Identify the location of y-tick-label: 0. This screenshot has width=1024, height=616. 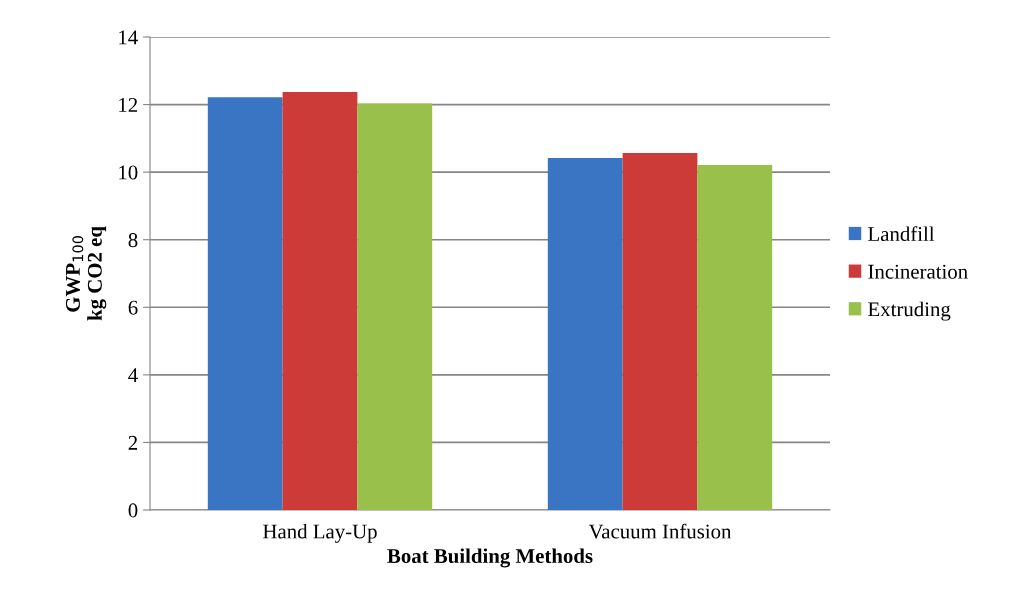
(133, 510).